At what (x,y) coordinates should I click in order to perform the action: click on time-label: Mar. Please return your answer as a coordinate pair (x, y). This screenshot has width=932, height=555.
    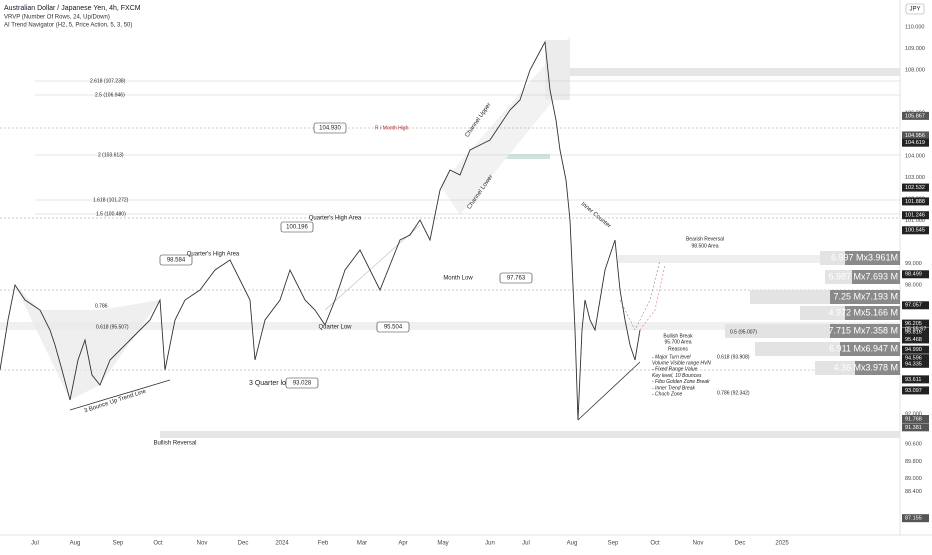
    Looking at the image, I should click on (362, 544).